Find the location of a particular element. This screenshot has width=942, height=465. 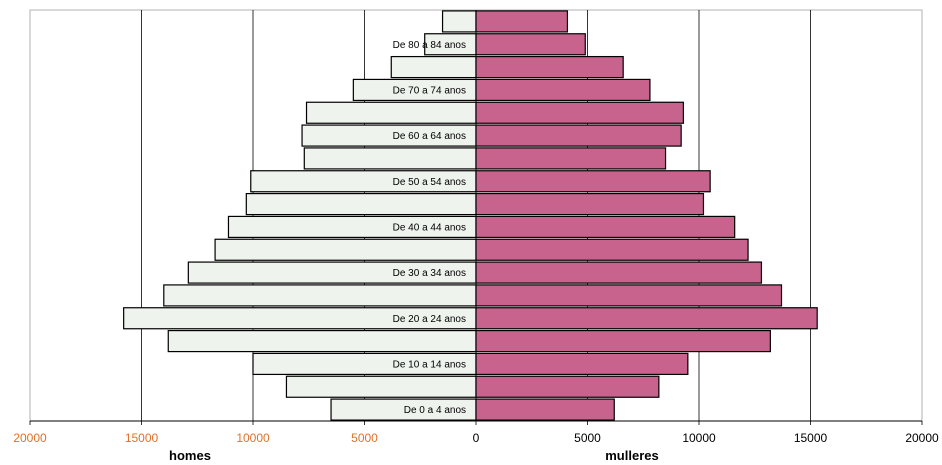

age-band-label: De 70 a 74 anos is located at coordinates (429, 90).